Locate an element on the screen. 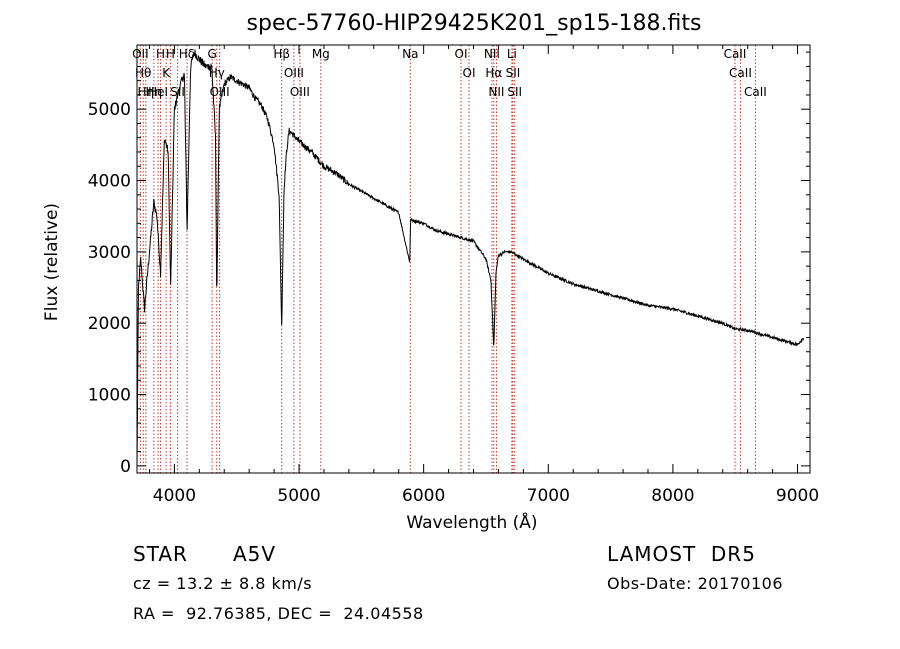 The image size is (900, 649). x-tick-label: 8000 is located at coordinates (672, 496).